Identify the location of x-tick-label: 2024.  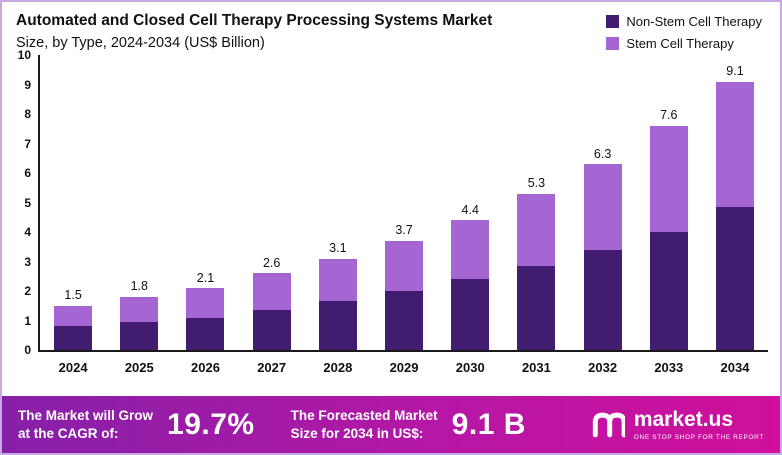
(73, 367).